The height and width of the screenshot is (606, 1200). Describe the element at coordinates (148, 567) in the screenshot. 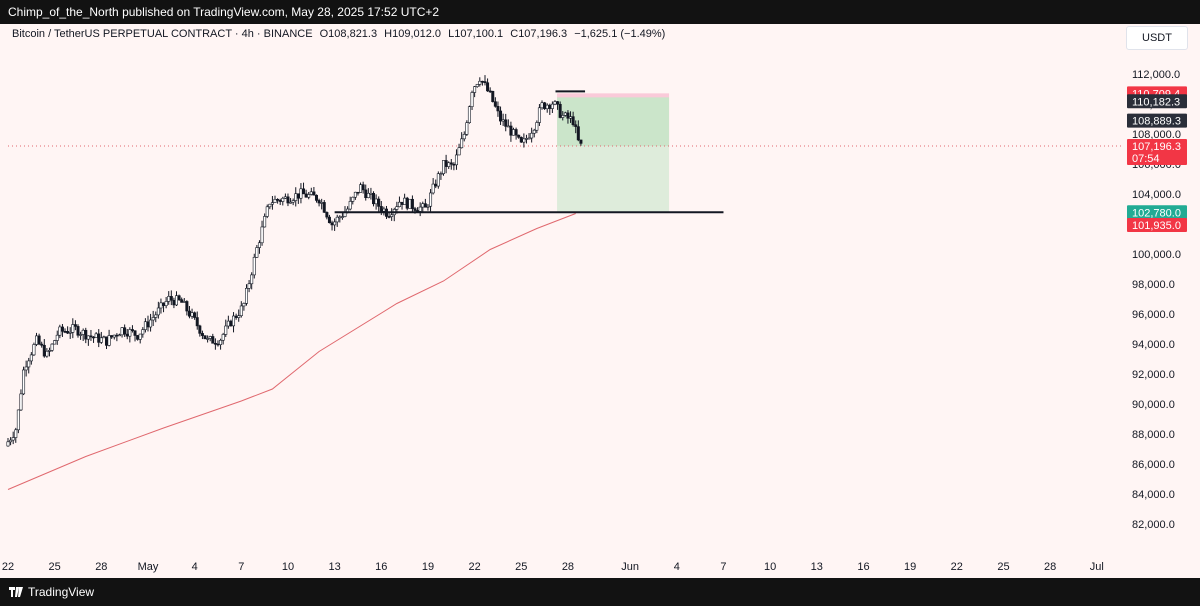

I see `x-tick-label: May` at that location.